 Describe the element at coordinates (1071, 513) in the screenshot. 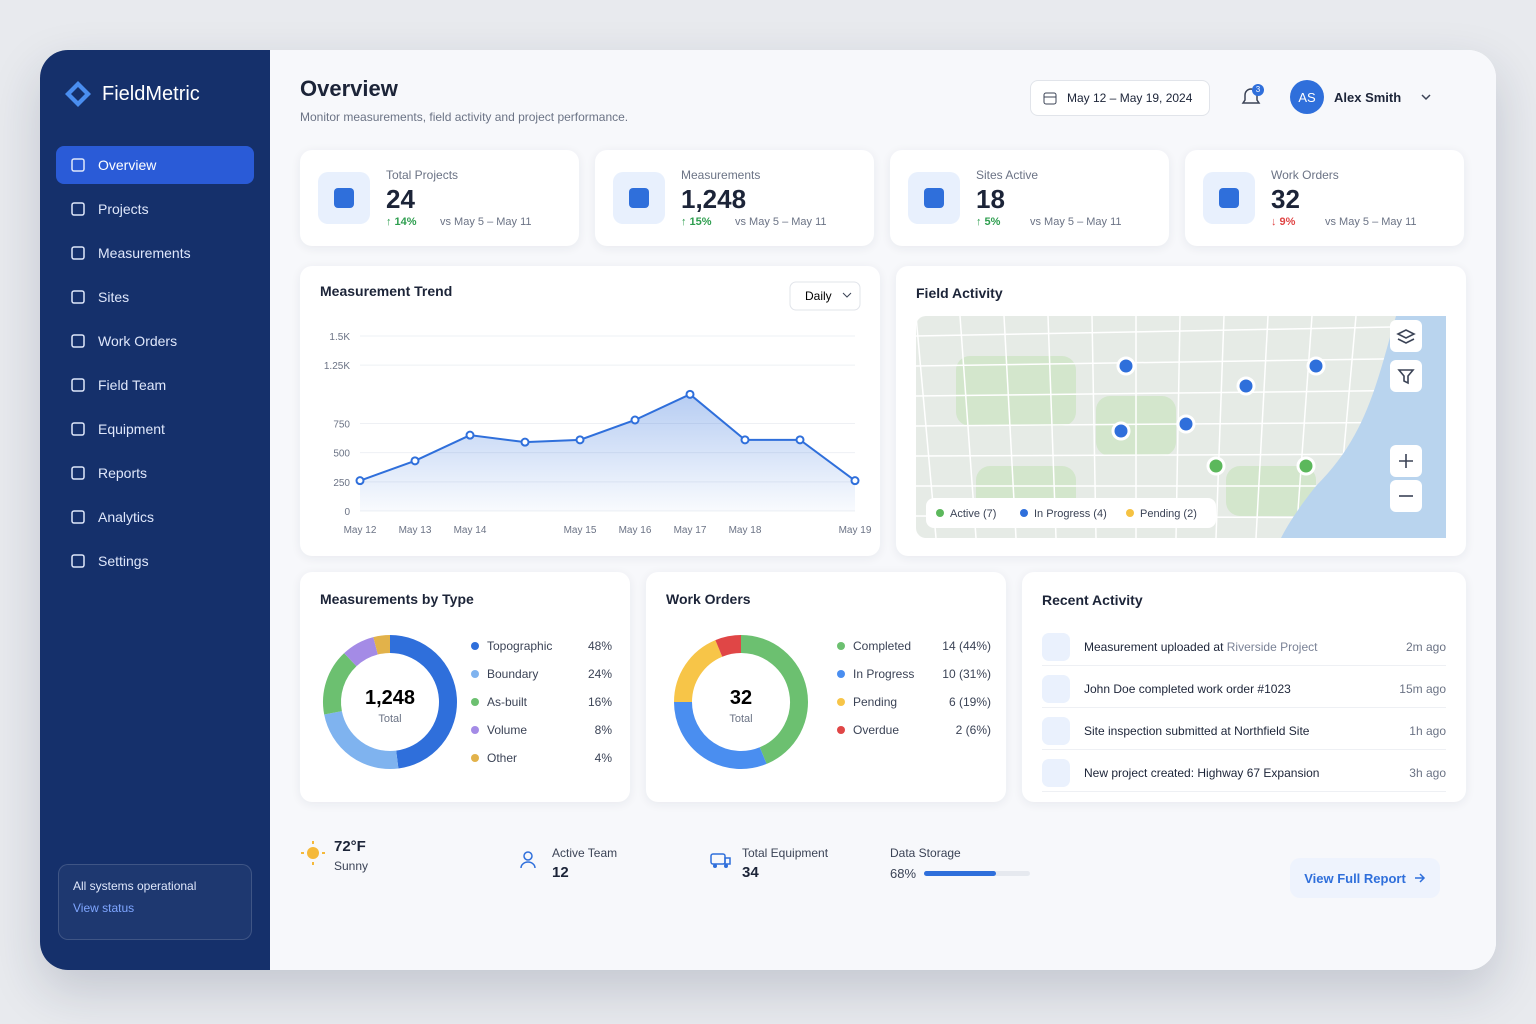

I see `map-legend-bg` at that location.